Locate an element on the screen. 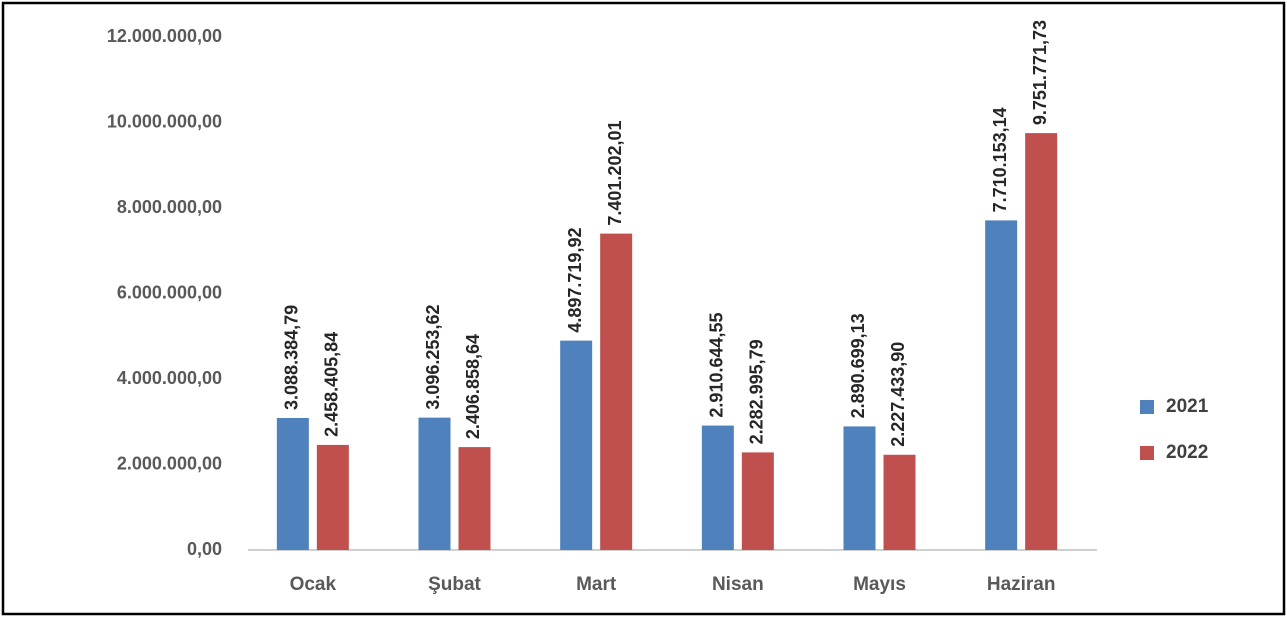 The height and width of the screenshot is (617, 1287). legend-label: 2021 is located at coordinates (1187, 406).